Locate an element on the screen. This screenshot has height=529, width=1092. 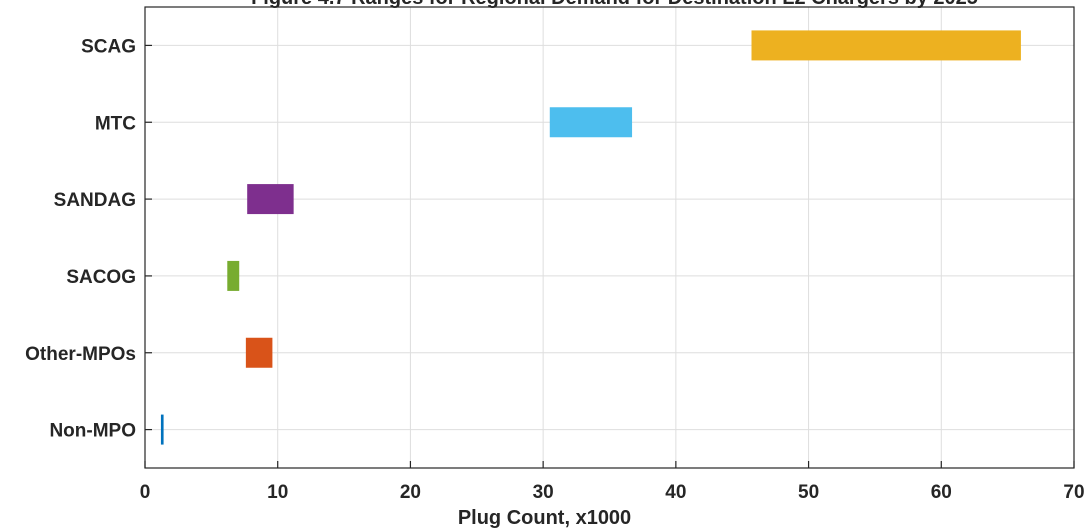
category-label: SANDAG is located at coordinates (95, 200).